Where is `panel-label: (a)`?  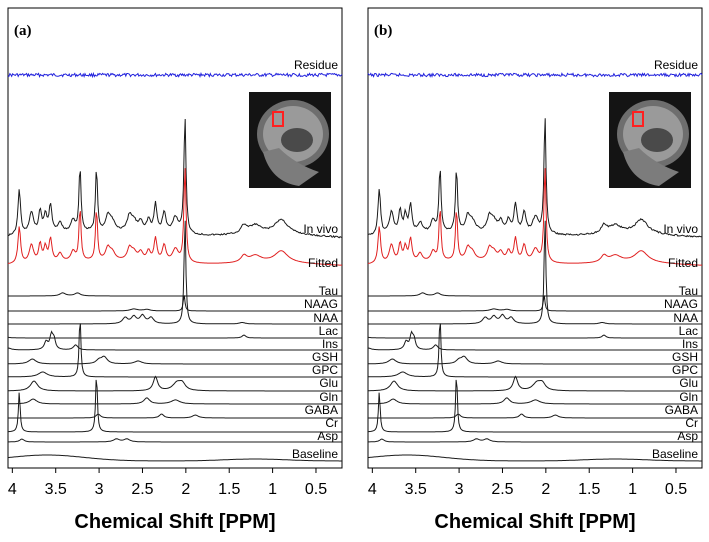
panel-label: (a) is located at coordinates (23, 31).